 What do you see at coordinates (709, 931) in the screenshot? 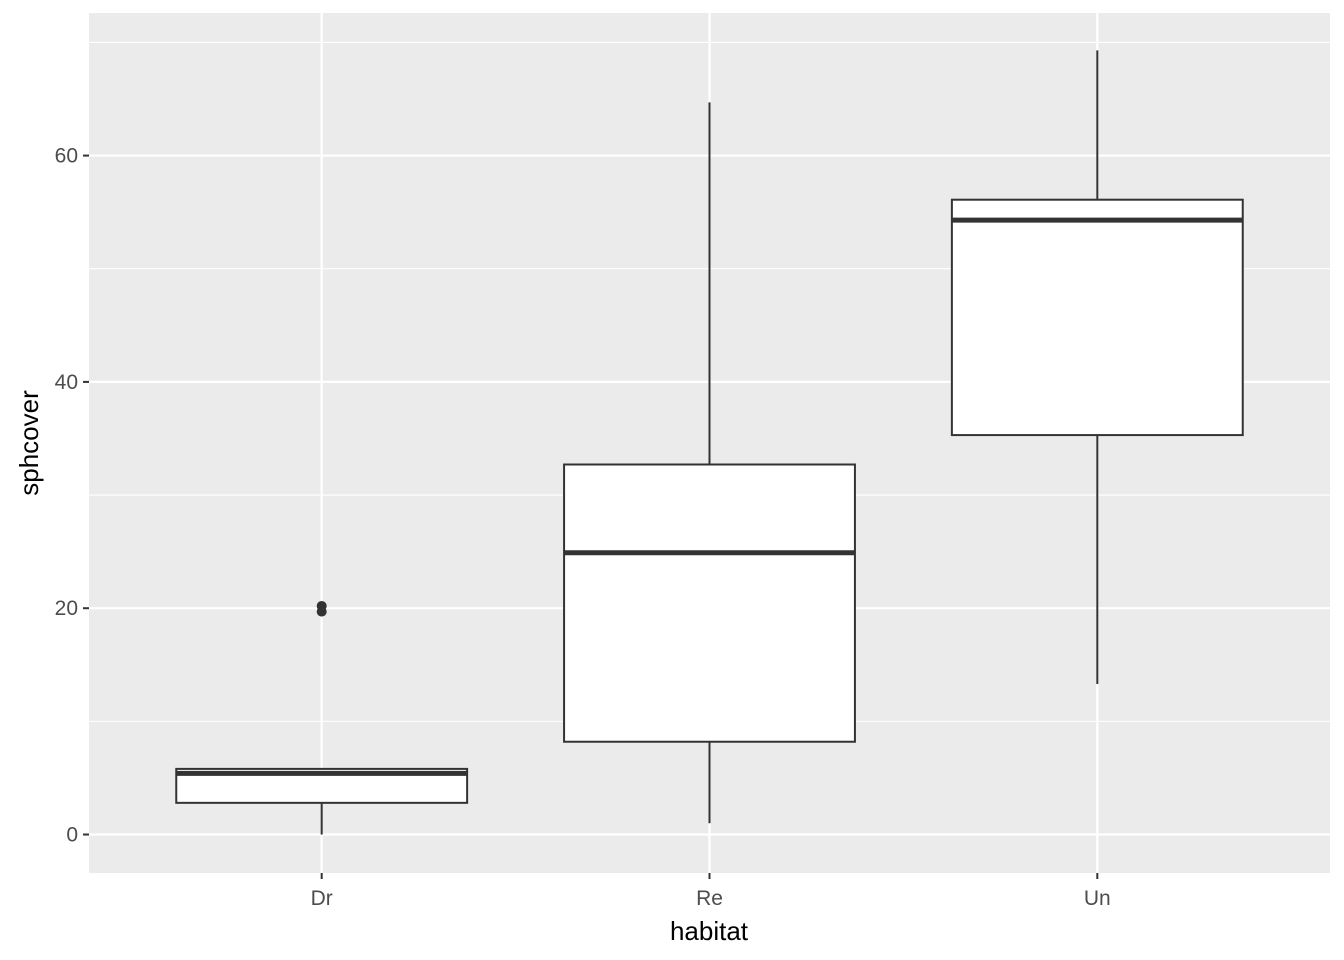
I see `x-axis-title: habitat` at bounding box center [709, 931].